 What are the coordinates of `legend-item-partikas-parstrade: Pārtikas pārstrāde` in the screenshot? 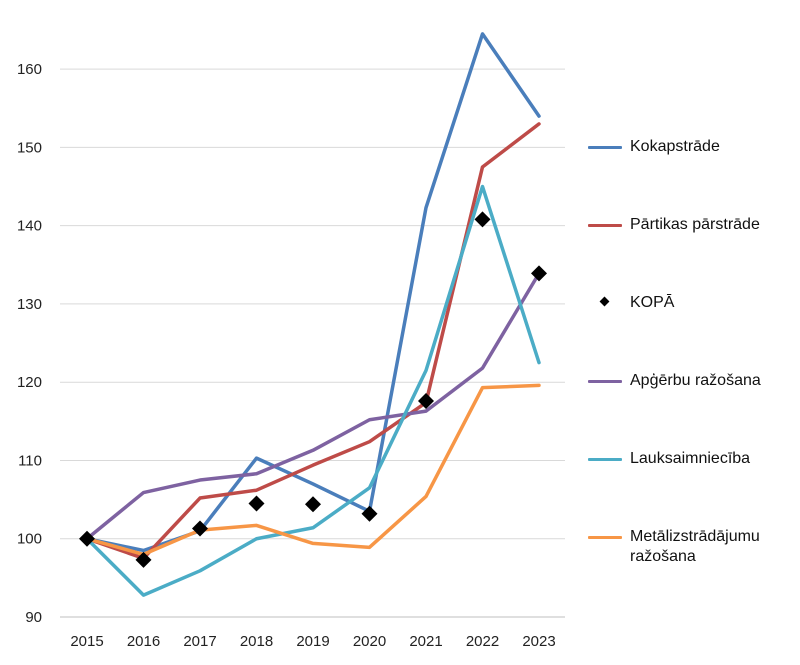 It's located at (674, 225).